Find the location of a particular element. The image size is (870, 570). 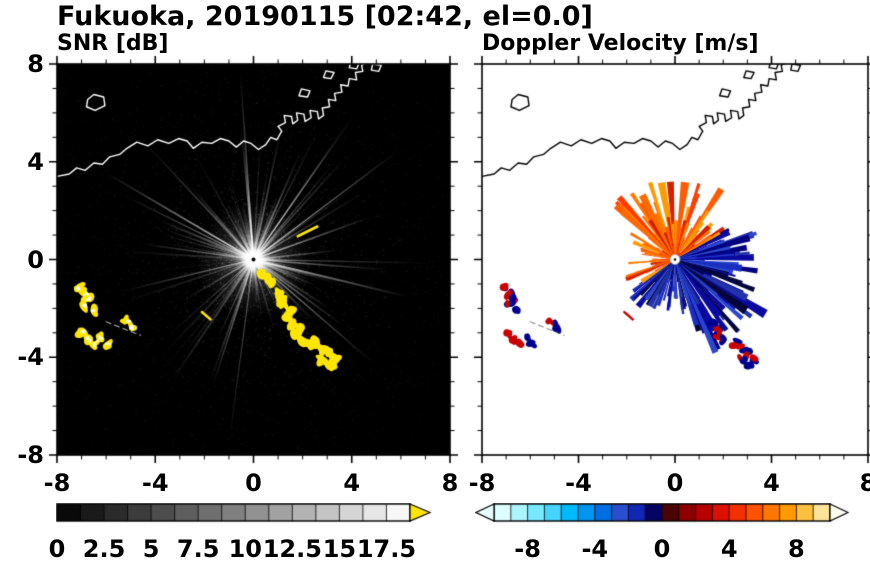

y-tick-label: 0 is located at coordinates (35, 259).